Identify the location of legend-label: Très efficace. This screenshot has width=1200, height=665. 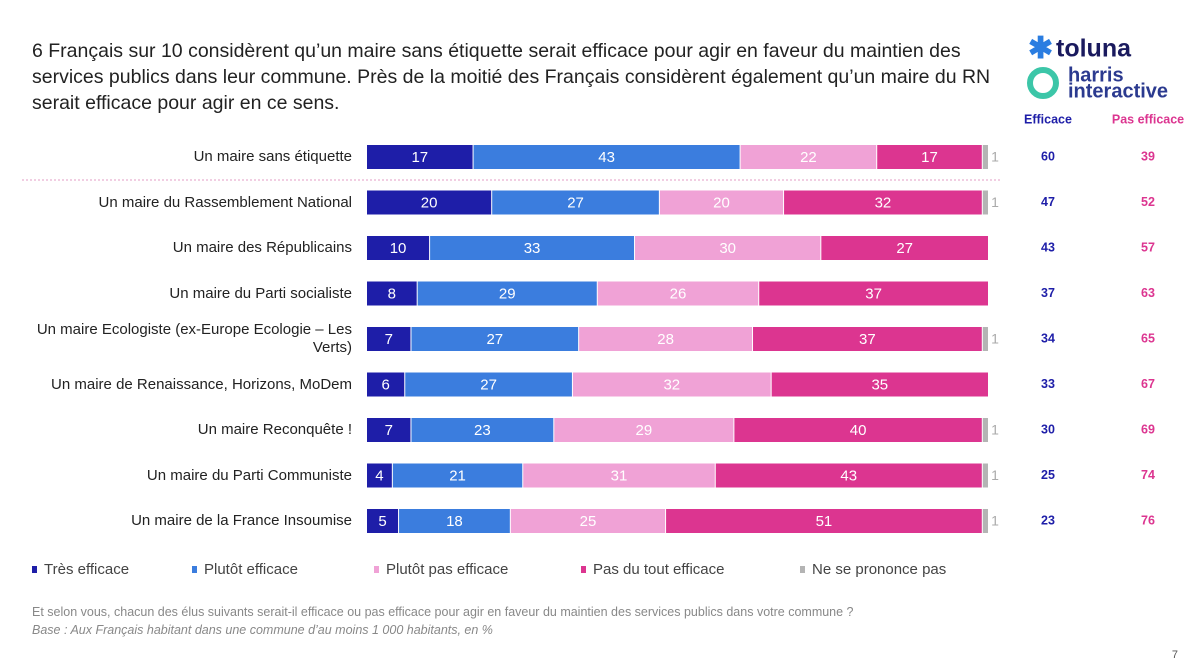
(86, 569).